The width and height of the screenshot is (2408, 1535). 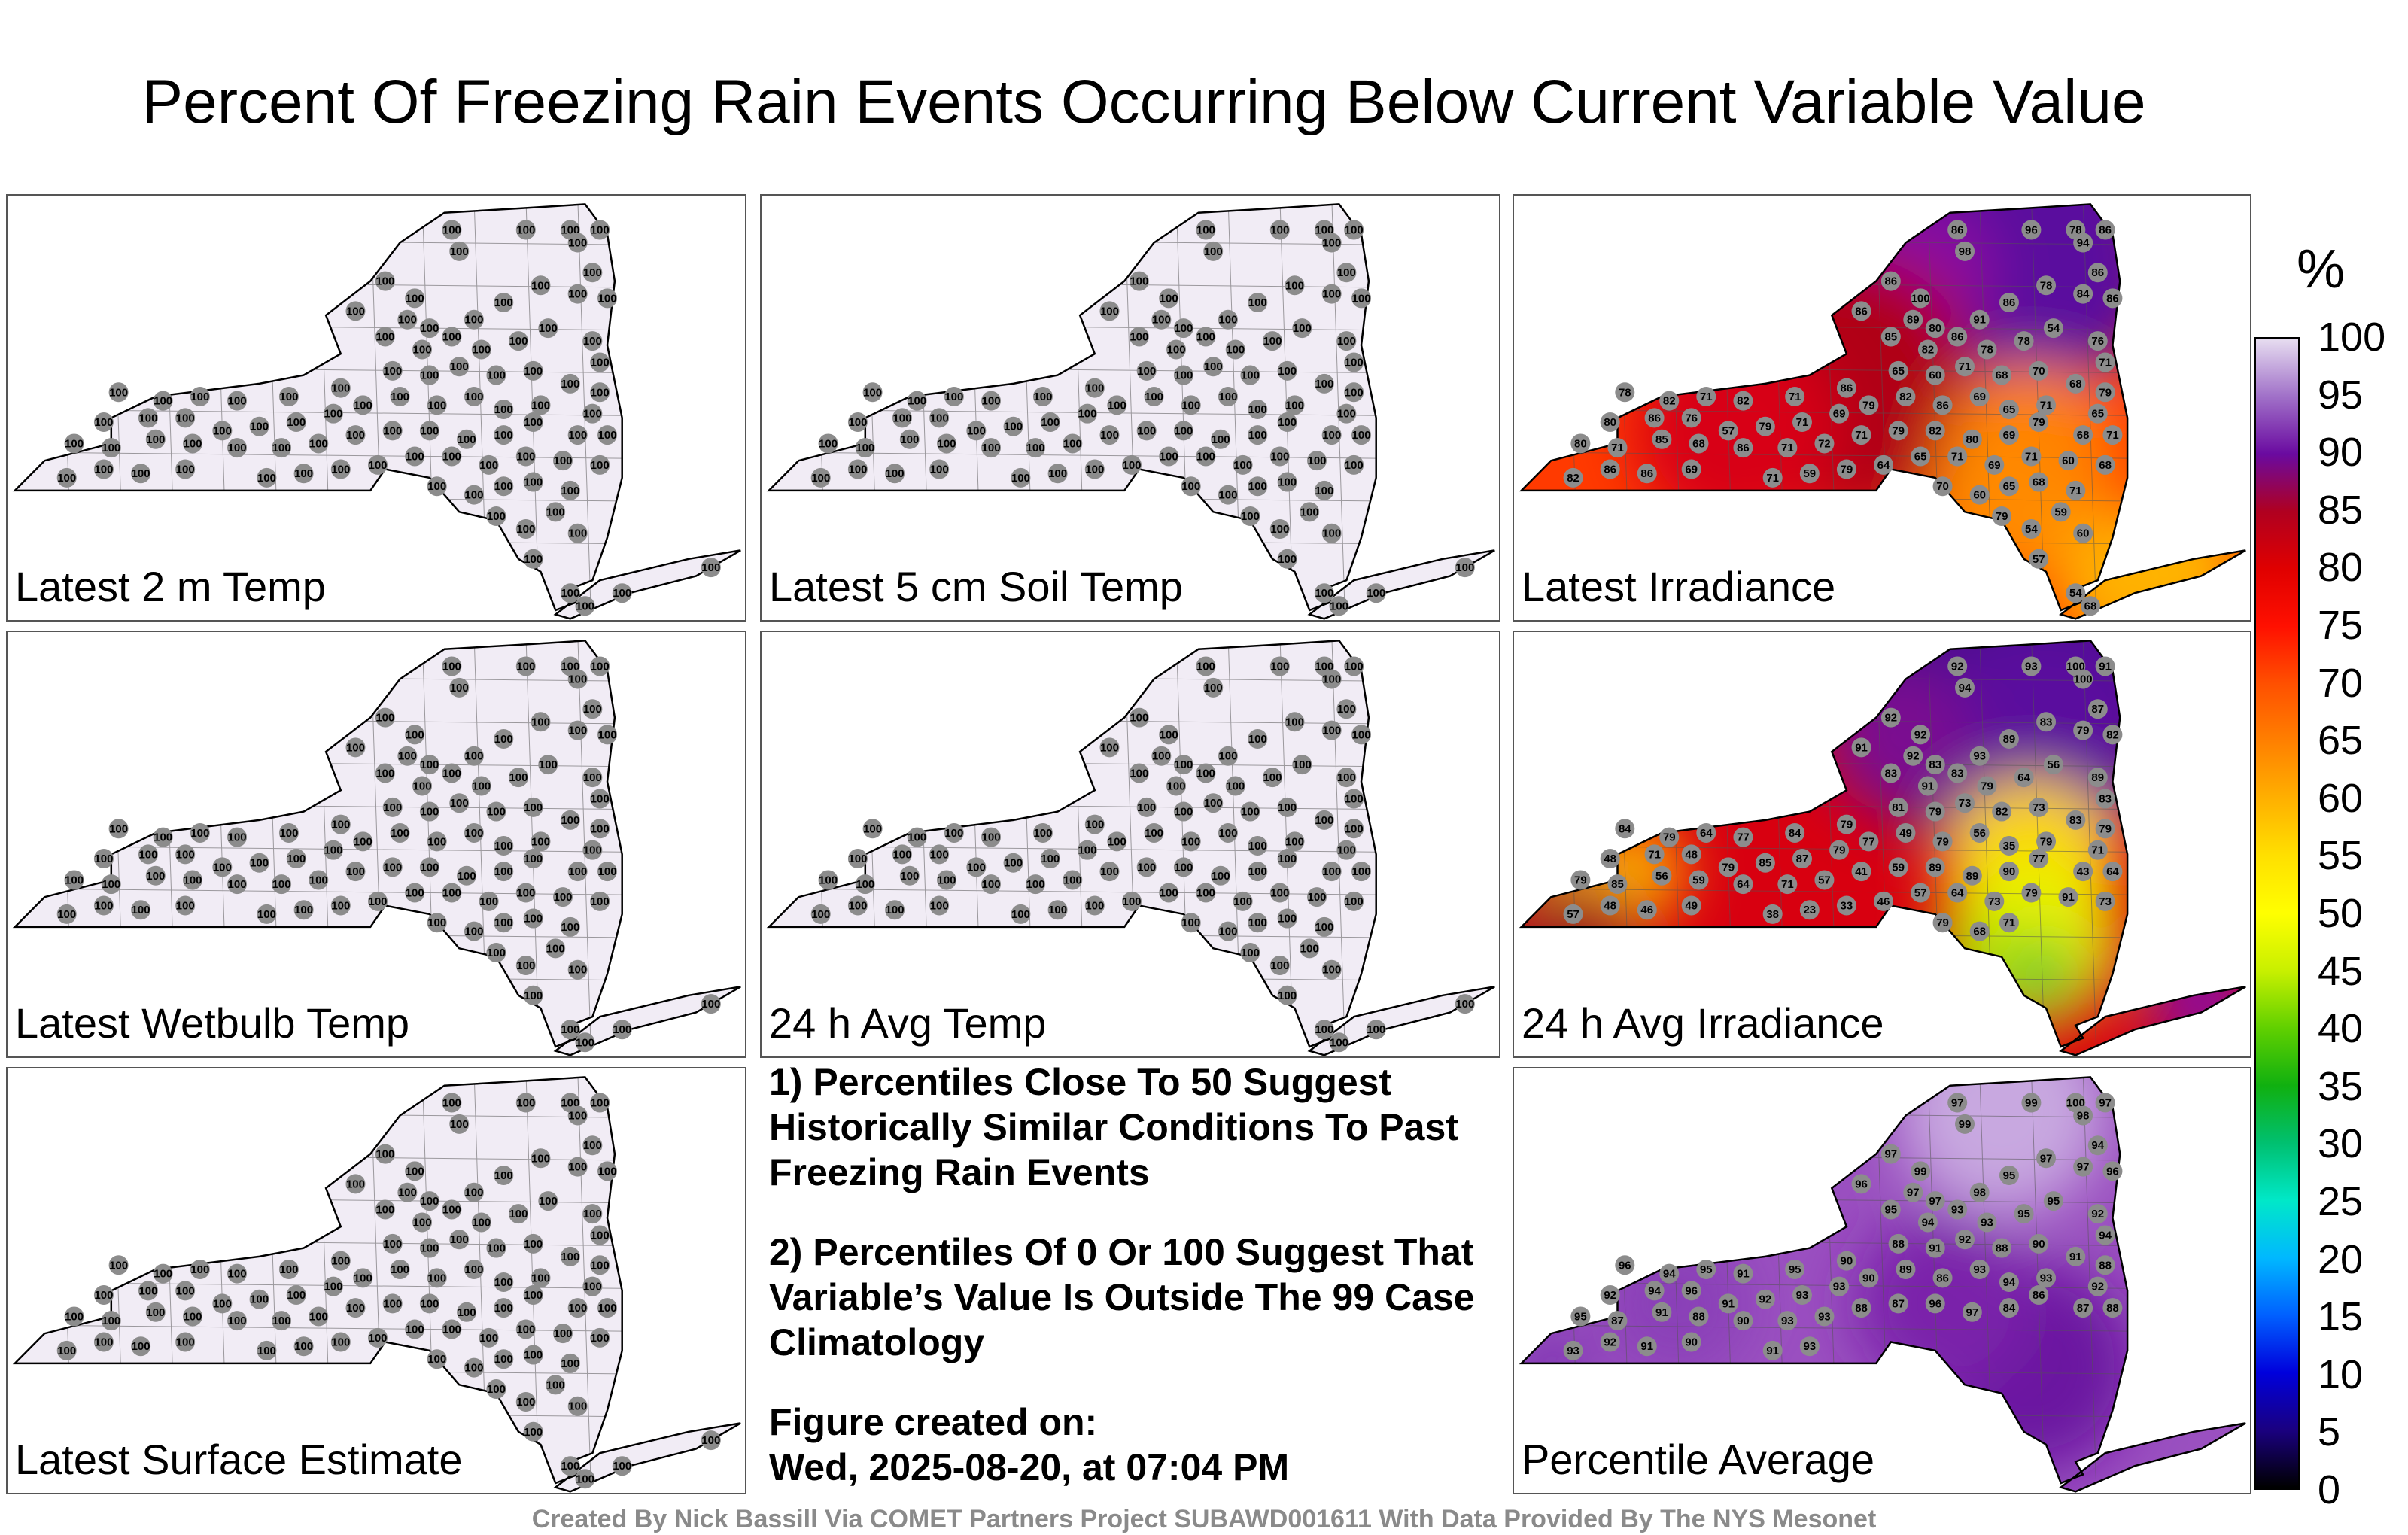 What do you see at coordinates (1698, 1459) in the screenshot?
I see `panel-label: Percentile Average` at bounding box center [1698, 1459].